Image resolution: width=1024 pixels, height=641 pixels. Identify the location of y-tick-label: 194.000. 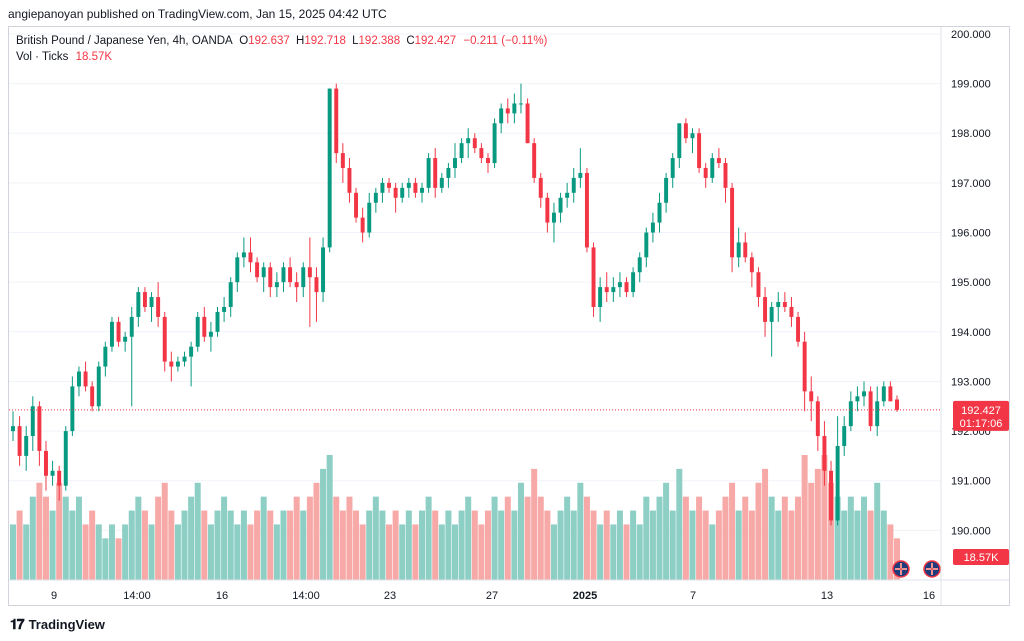
(971, 333).